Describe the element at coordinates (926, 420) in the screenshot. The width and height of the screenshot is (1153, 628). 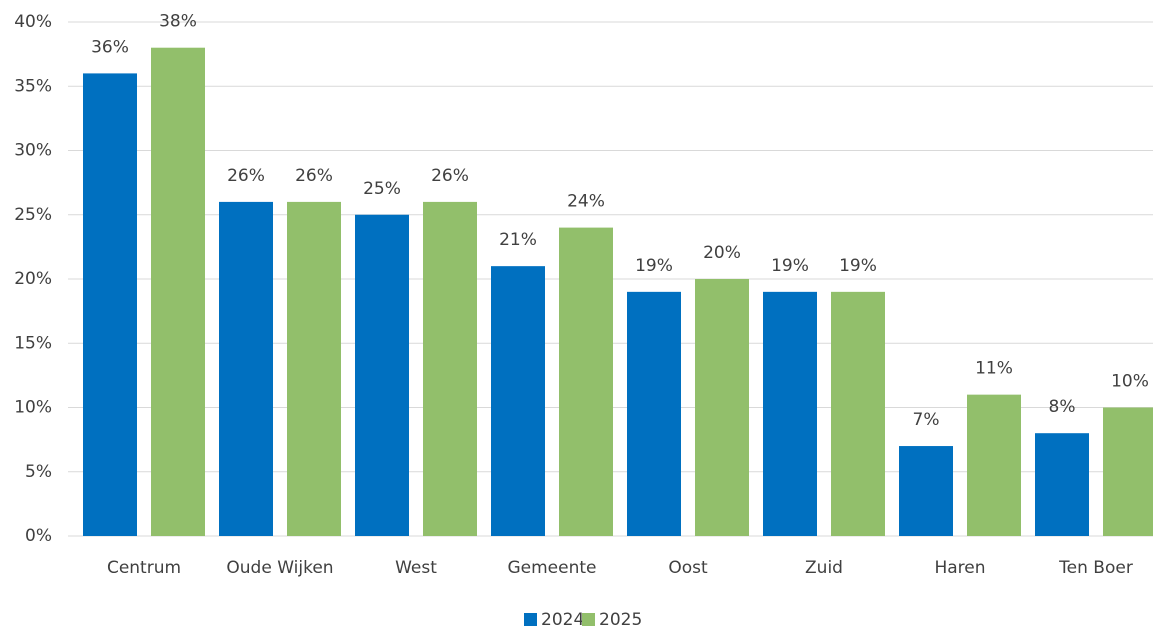
I see `data-label: 7%` at that location.